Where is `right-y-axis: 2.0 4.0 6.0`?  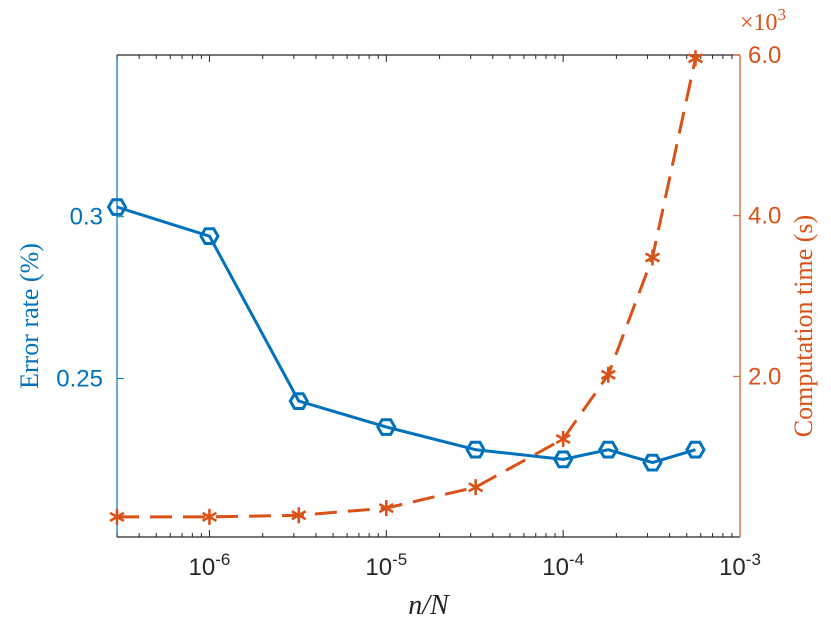
right-y-axis: 2.0 4.0 6.0 is located at coordinates (757, 216).